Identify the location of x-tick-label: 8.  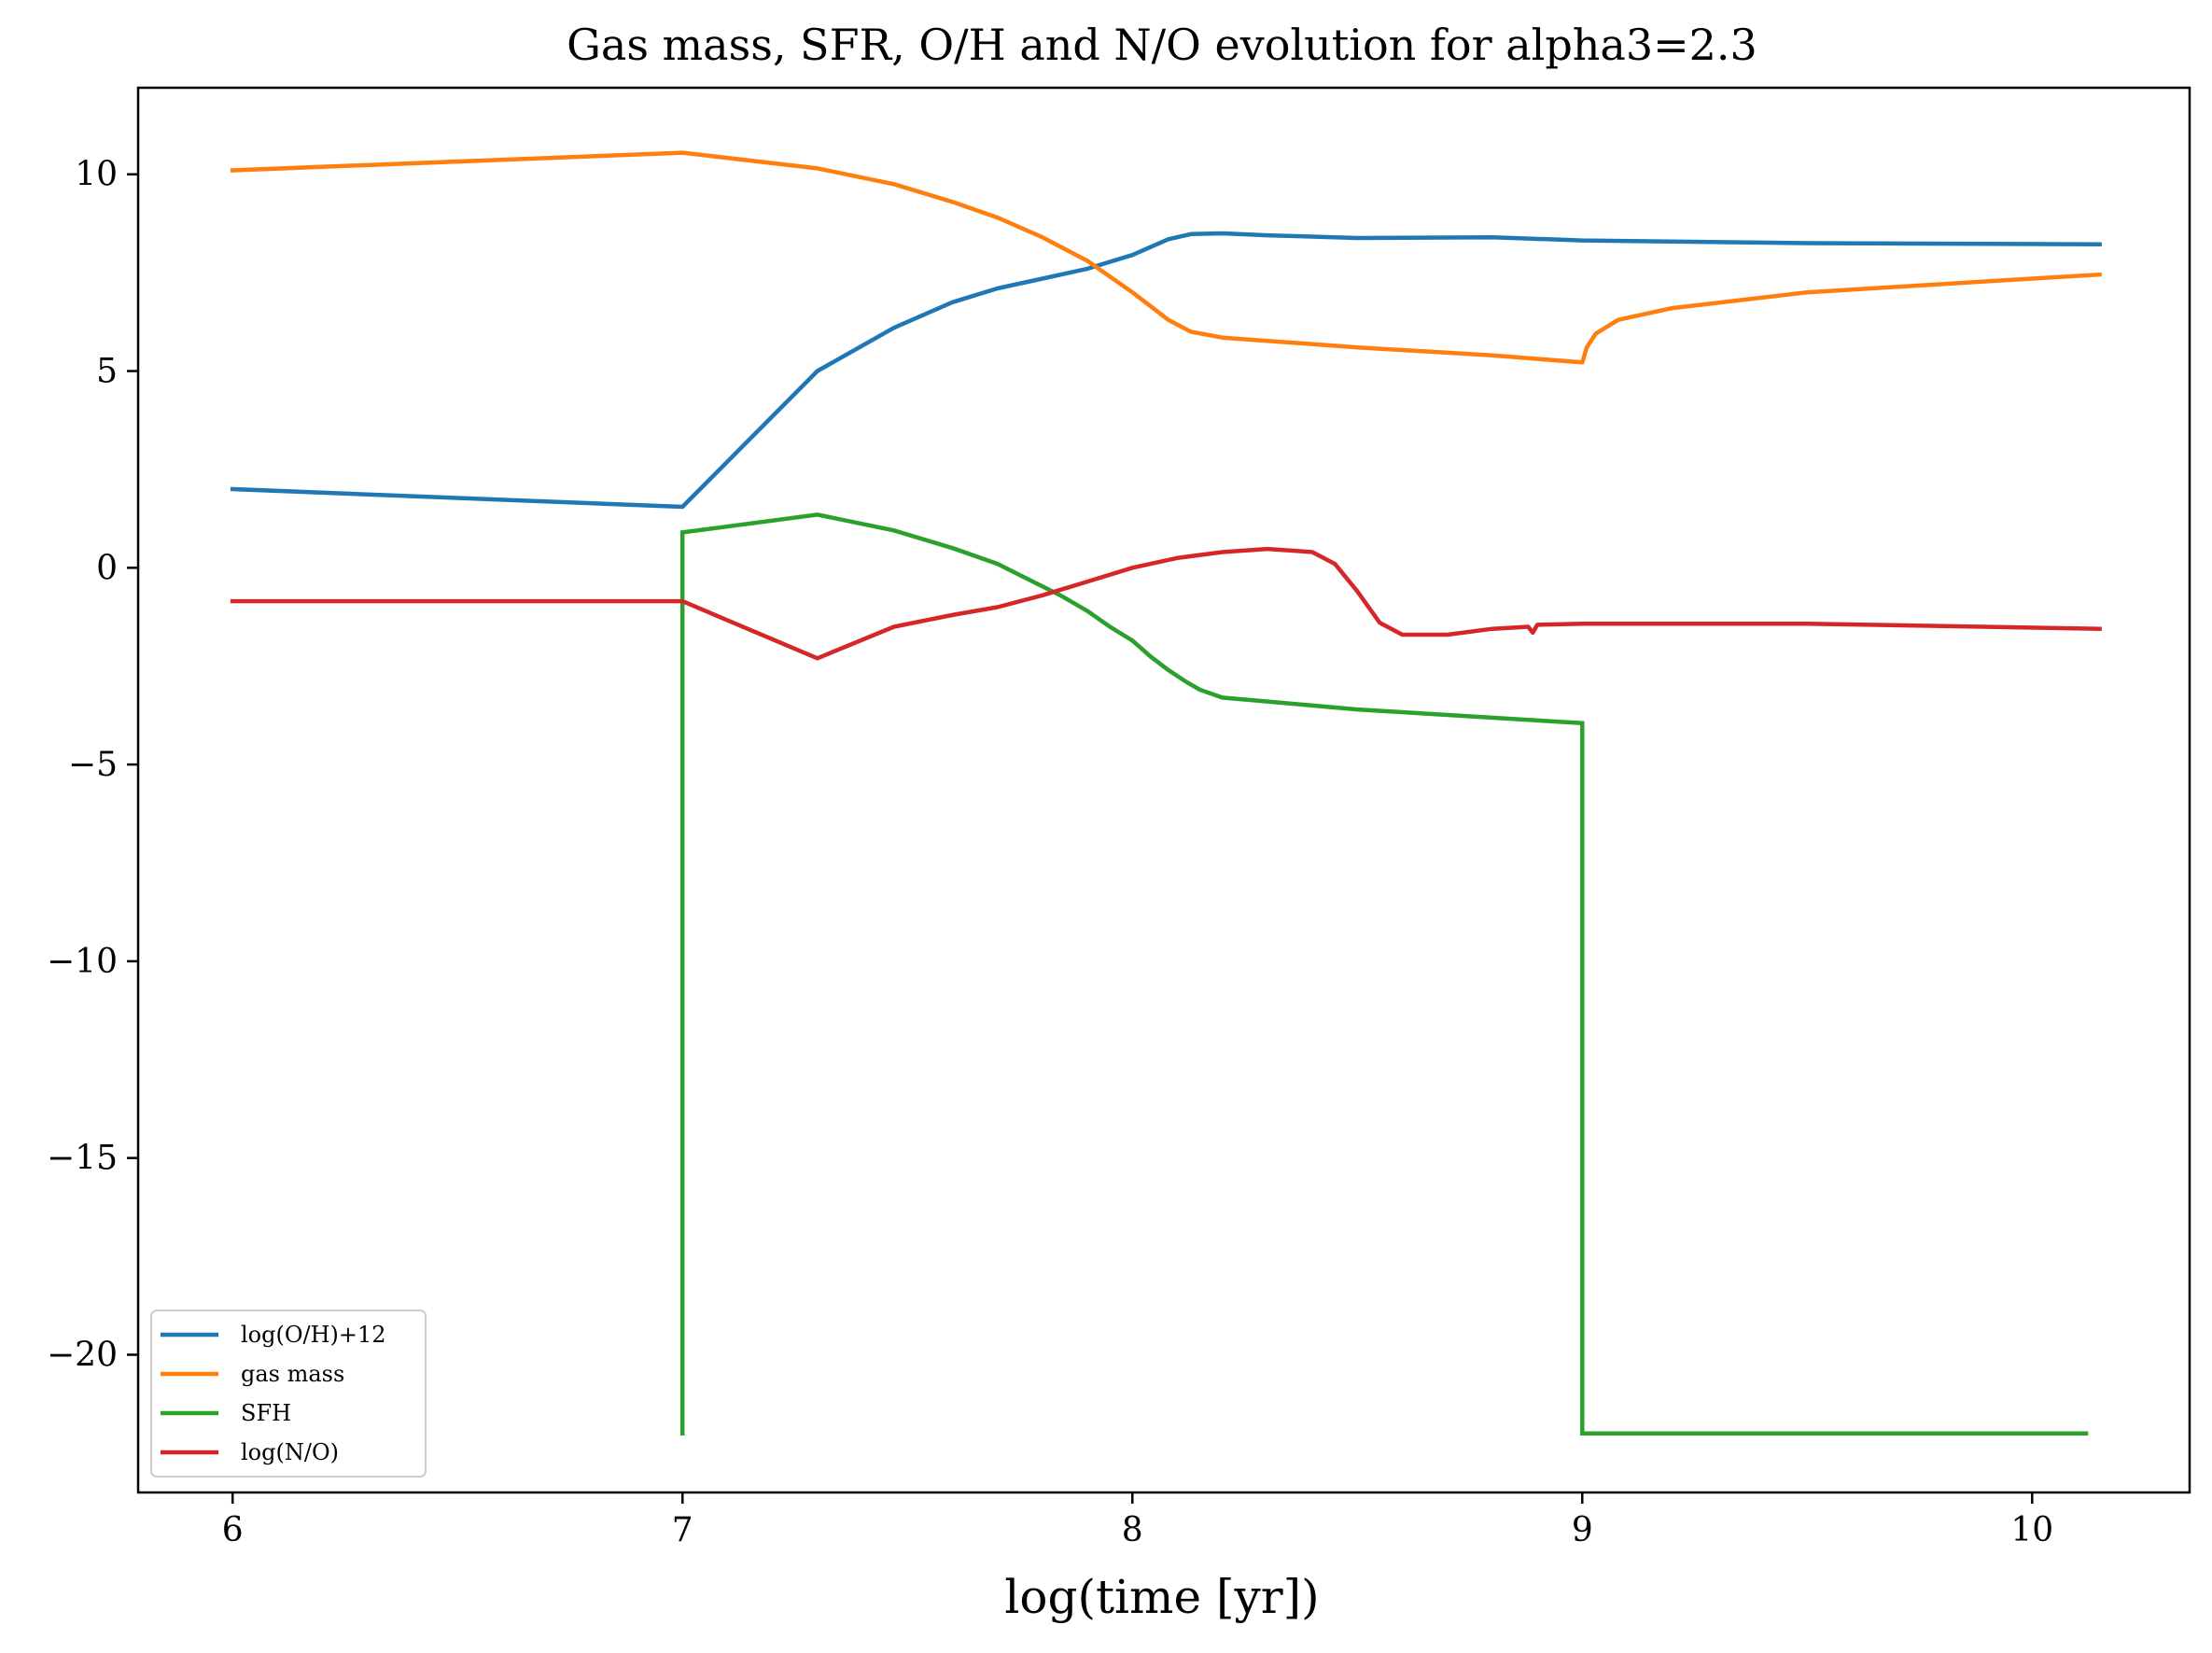
(1132, 1530).